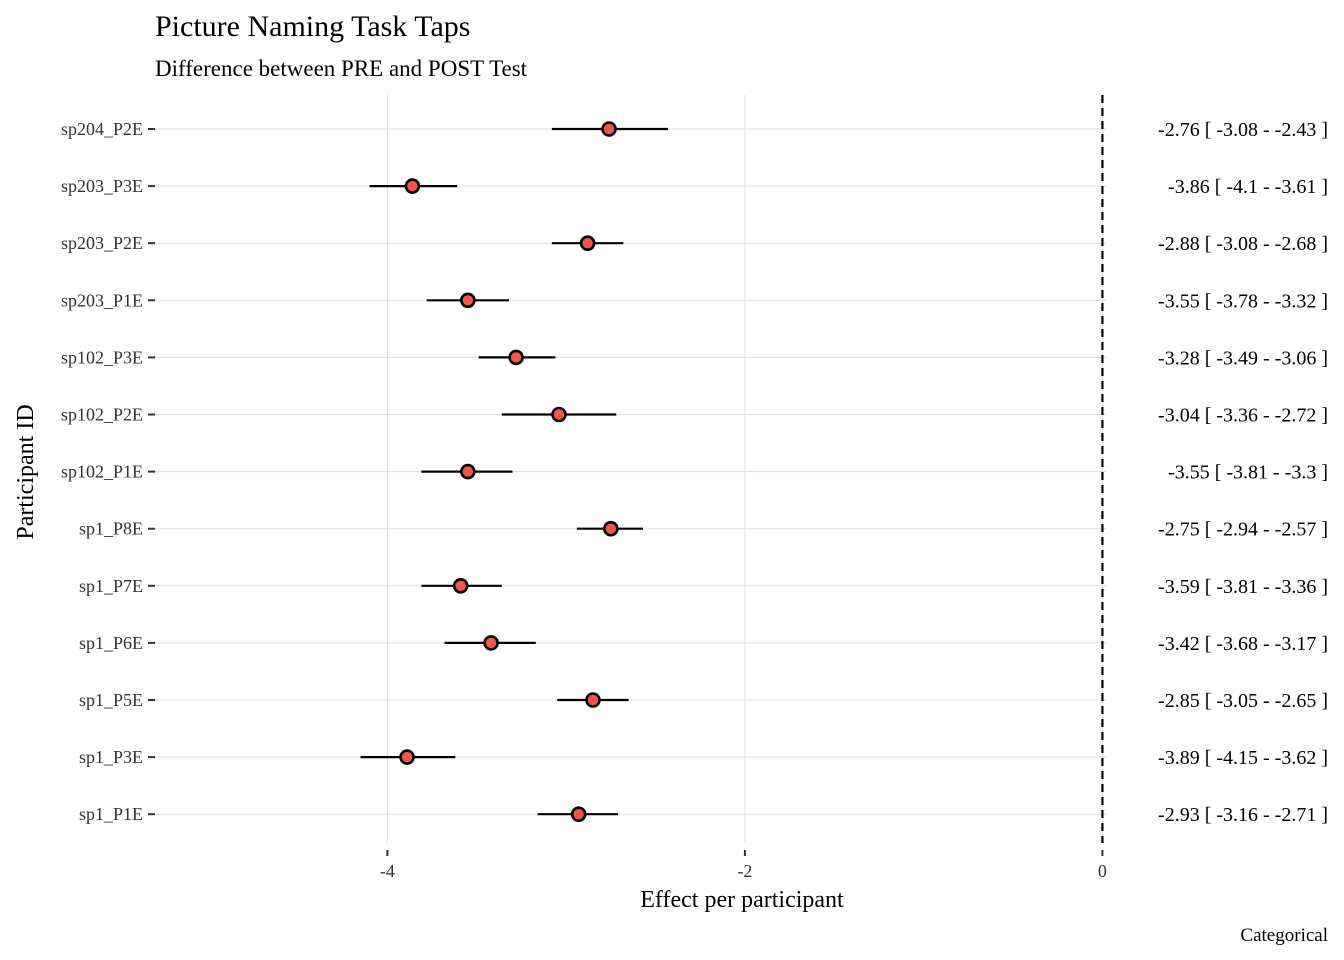  I want to click on y-tick-label: sp204_P2E, so click(102, 129).